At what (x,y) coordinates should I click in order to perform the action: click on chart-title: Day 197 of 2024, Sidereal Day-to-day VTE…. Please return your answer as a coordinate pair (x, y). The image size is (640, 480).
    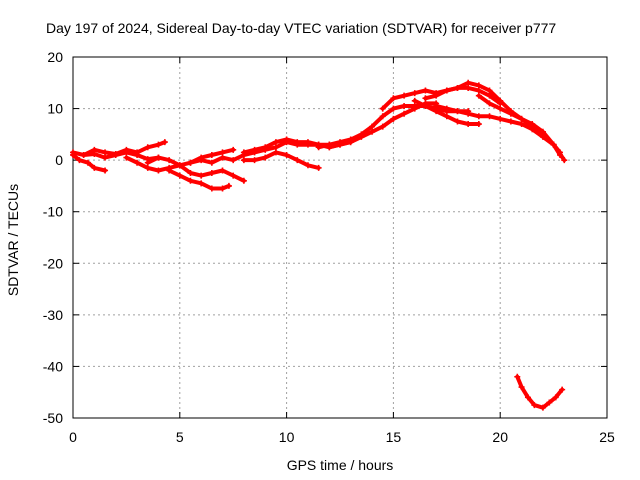
    Looking at the image, I should click on (301, 28).